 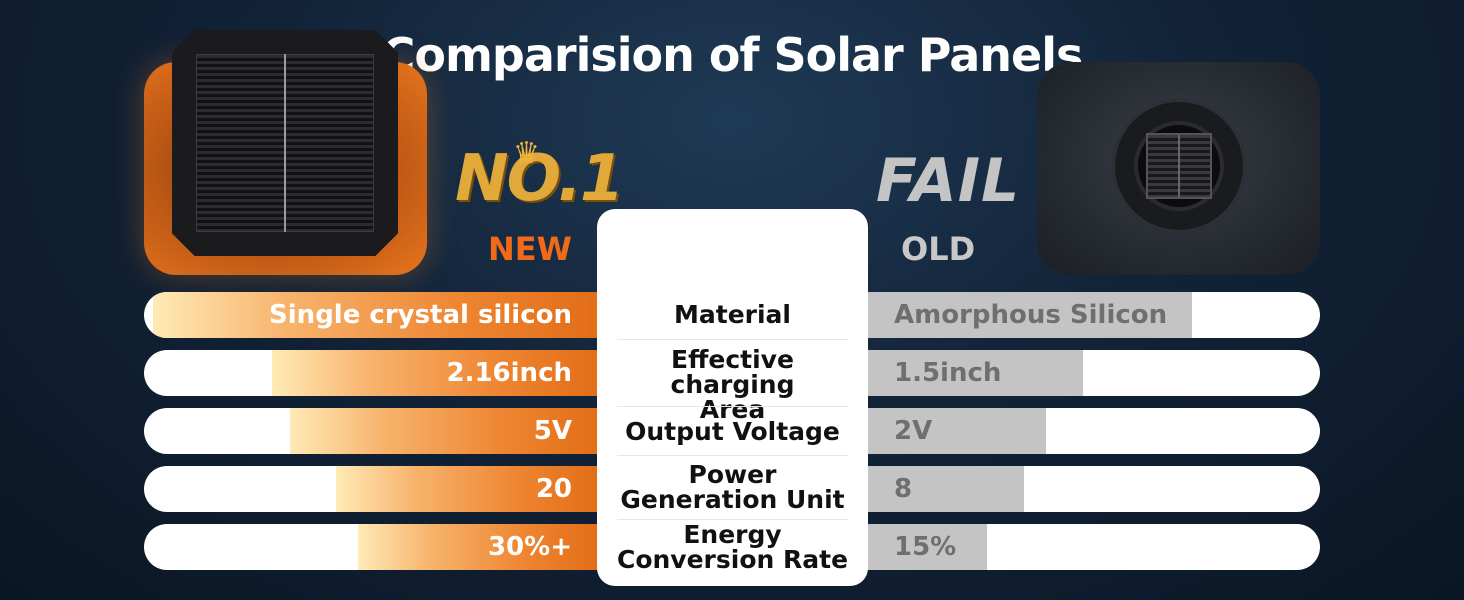 What do you see at coordinates (948, 181) in the screenshot?
I see `fail-badge: FAIL` at bounding box center [948, 181].